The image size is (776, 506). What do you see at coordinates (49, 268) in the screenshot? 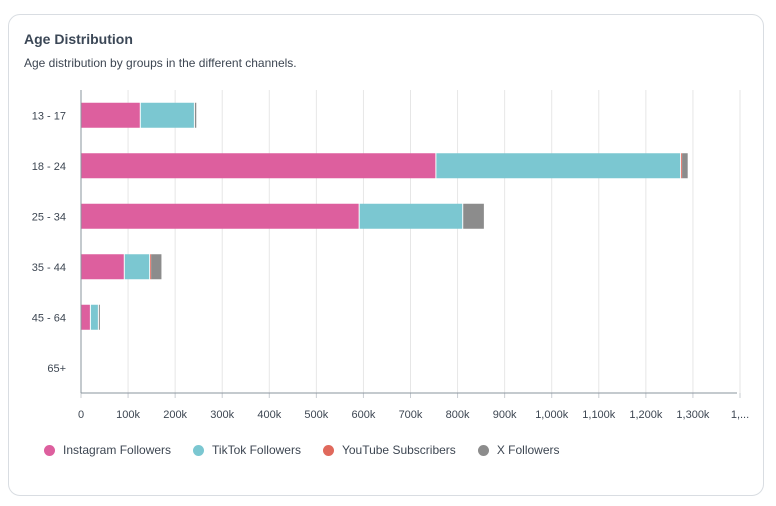
I see `y-category-label: 35 - 44` at bounding box center [49, 268].